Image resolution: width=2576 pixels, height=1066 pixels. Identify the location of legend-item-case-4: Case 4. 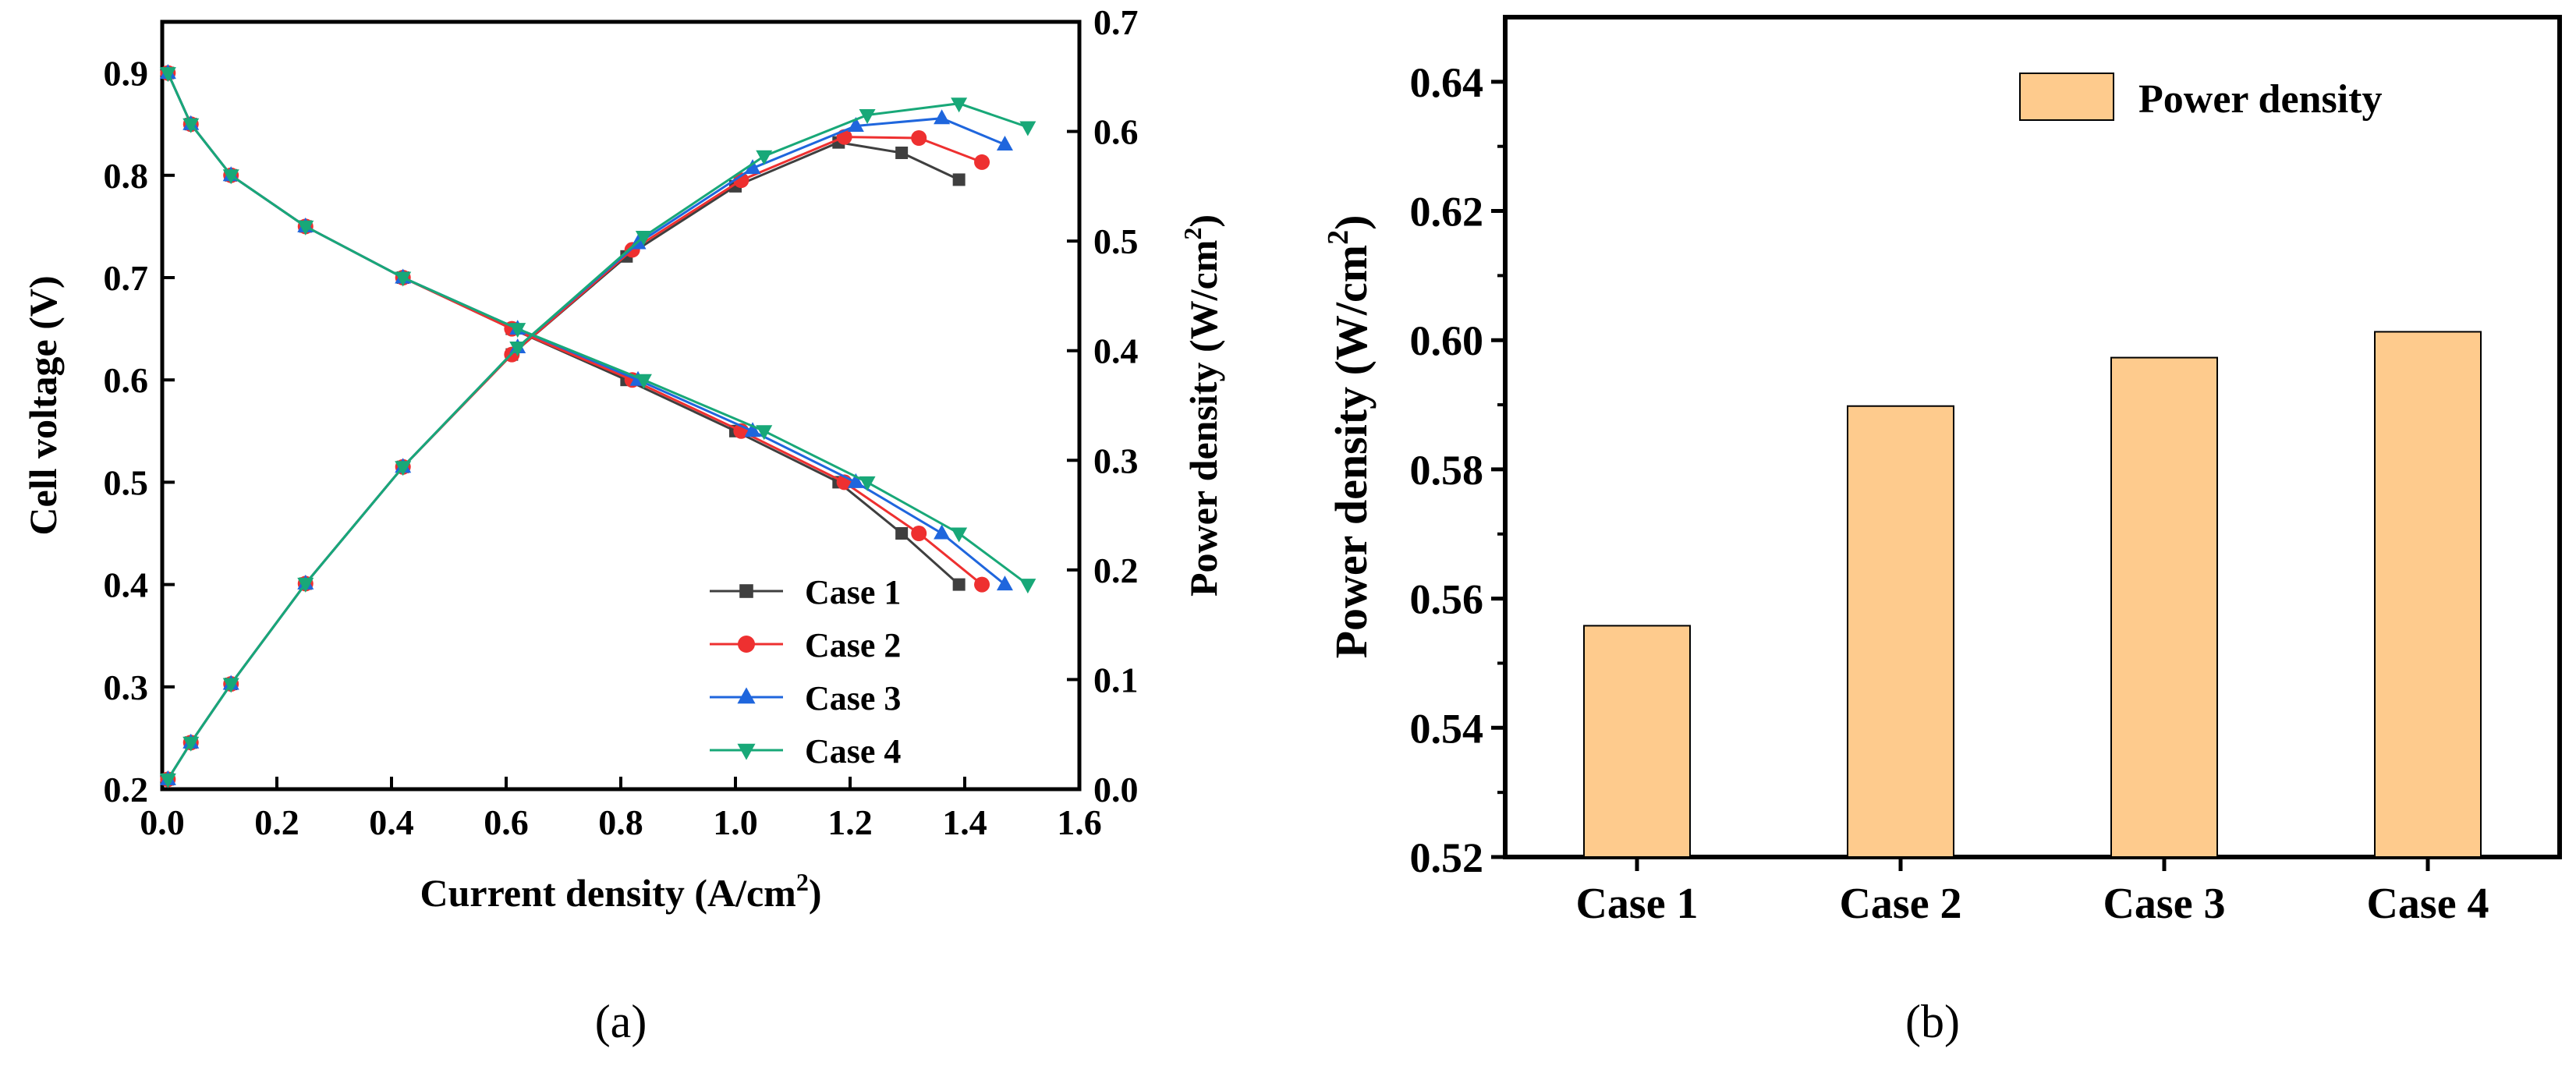
(805, 751).